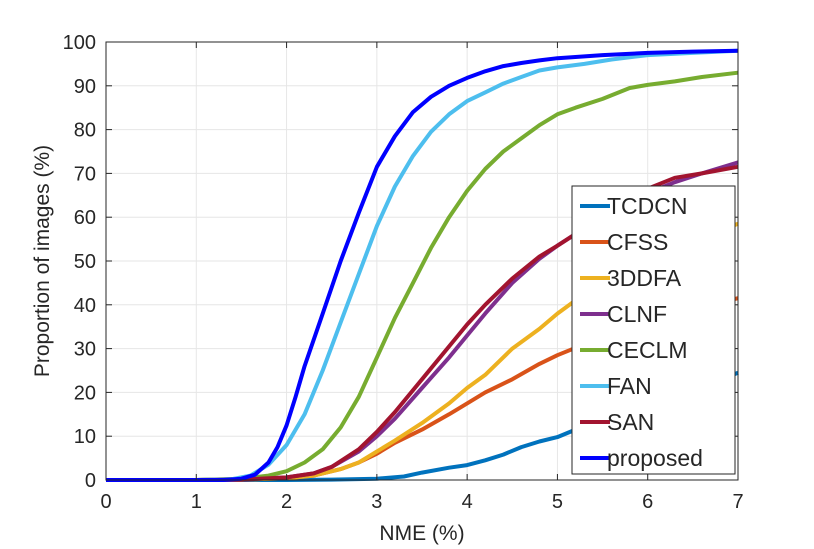 The height and width of the screenshot is (549, 814). Describe the element at coordinates (637, 314) in the screenshot. I see `legend-label-clnf: CLNF` at that location.